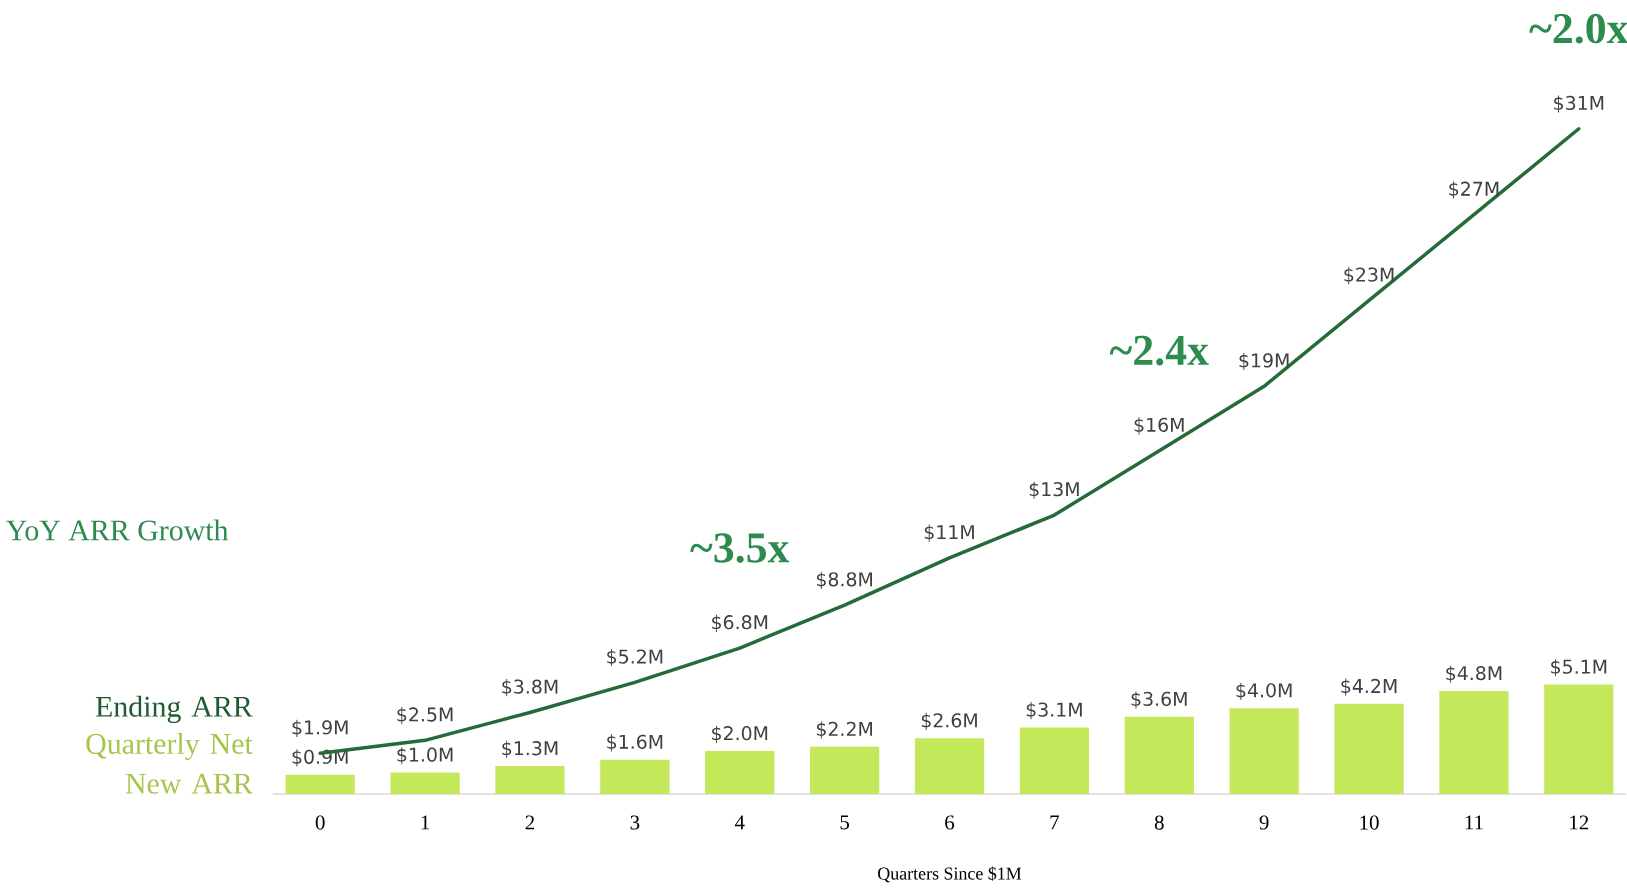 The width and height of the screenshot is (1627, 894). I want to click on x-tick-label: 0, so click(320, 822).